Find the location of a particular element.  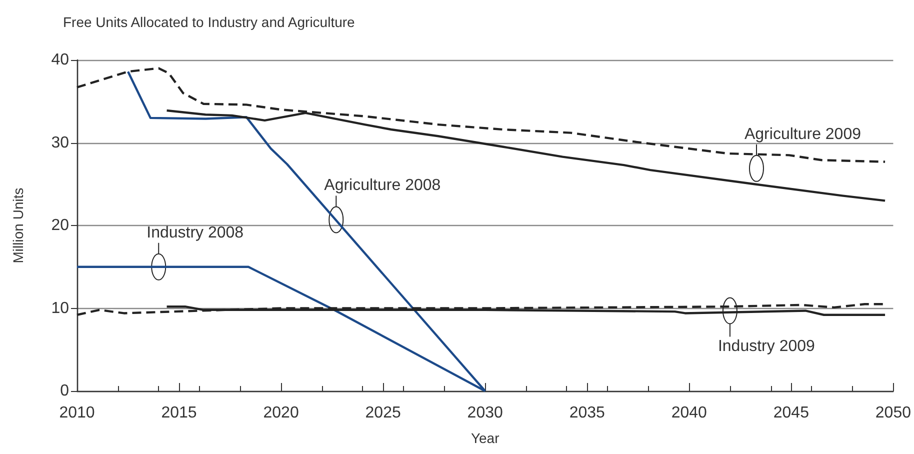

x-tick-label: 2035 is located at coordinates (587, 413).